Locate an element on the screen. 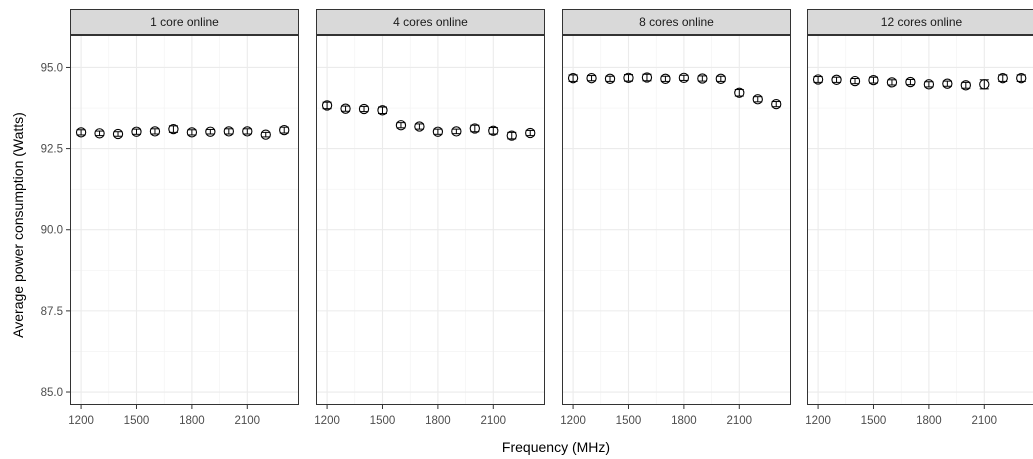 This screenshot has width=1033, height=459. facet-strip-label: 12 cores online is located at coordinates (922, 22).